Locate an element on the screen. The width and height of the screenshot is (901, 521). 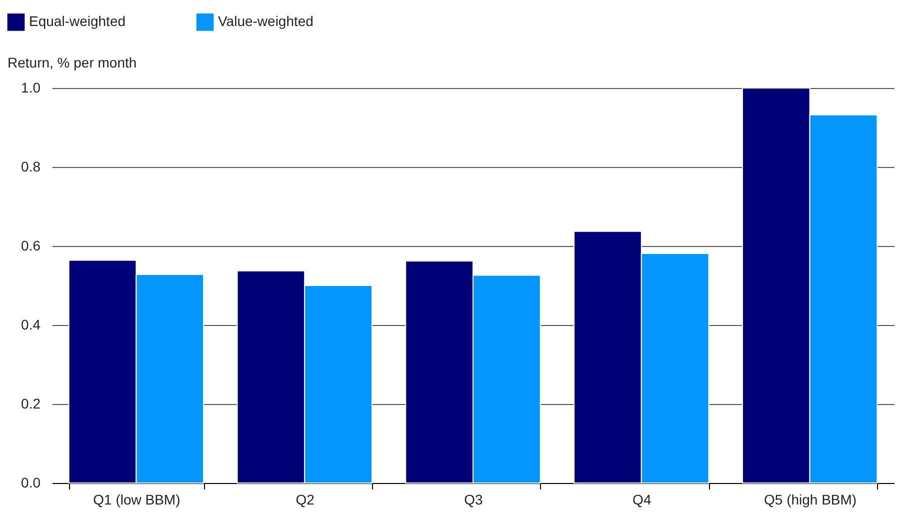
y-tick-label: 0.4 is located at coordinates (31, 324).